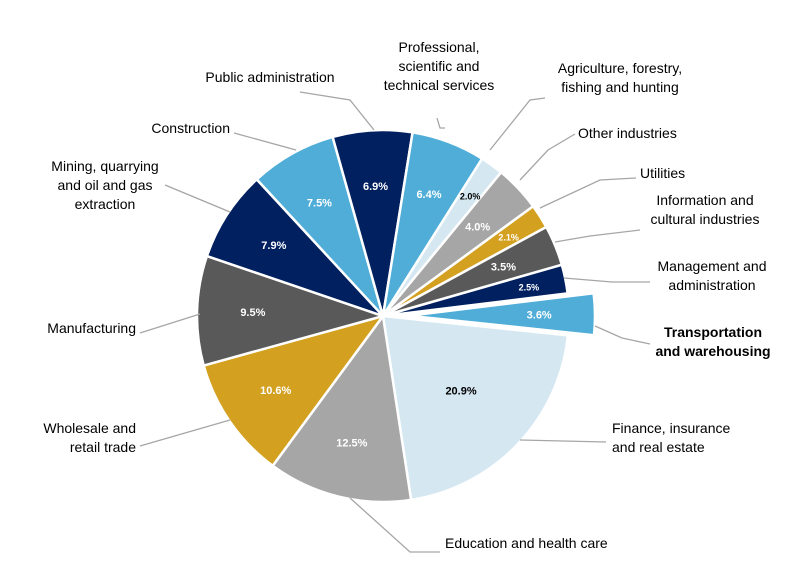 The image size is (800, 582). I want to click on leader-line-agriculture-forestry-fishing-and-hunting, so click(517, 124).